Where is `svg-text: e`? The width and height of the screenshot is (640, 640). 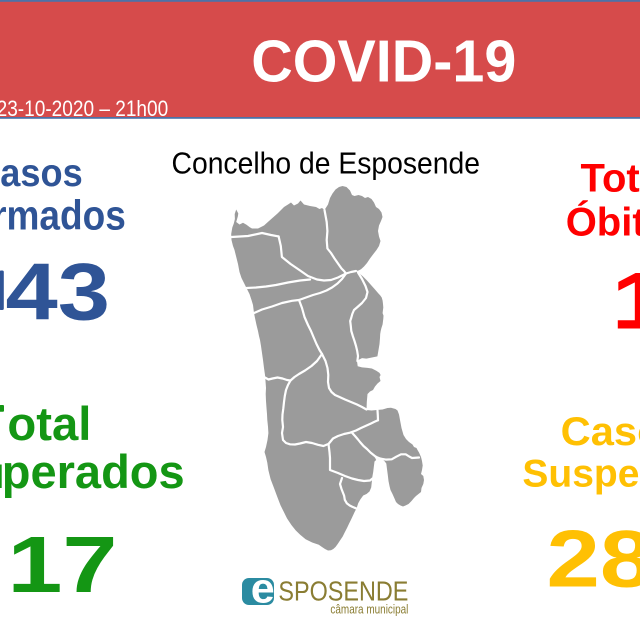
svg-text: e is located at coordinates (263, 587).